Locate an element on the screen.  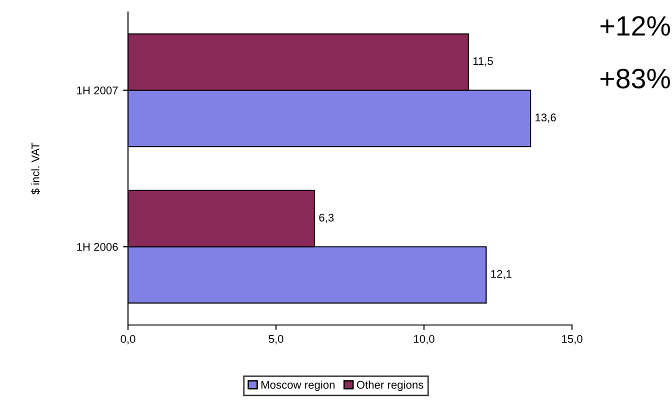
x-tick-label: 0,0 is located at coordinates (128, 339).